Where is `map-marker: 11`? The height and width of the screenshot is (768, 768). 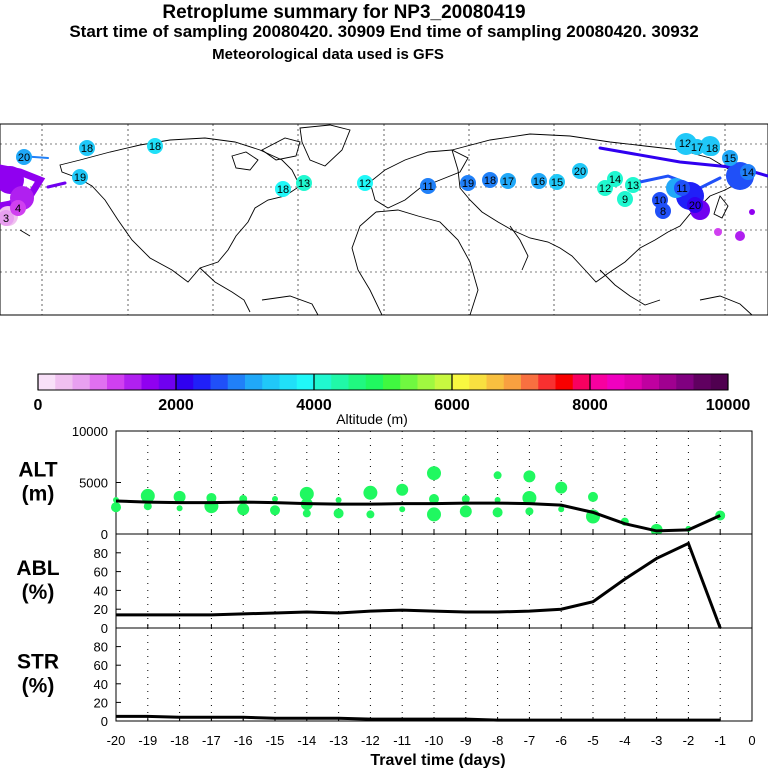
map-marker: 11 is located at coordinates (428, 186).